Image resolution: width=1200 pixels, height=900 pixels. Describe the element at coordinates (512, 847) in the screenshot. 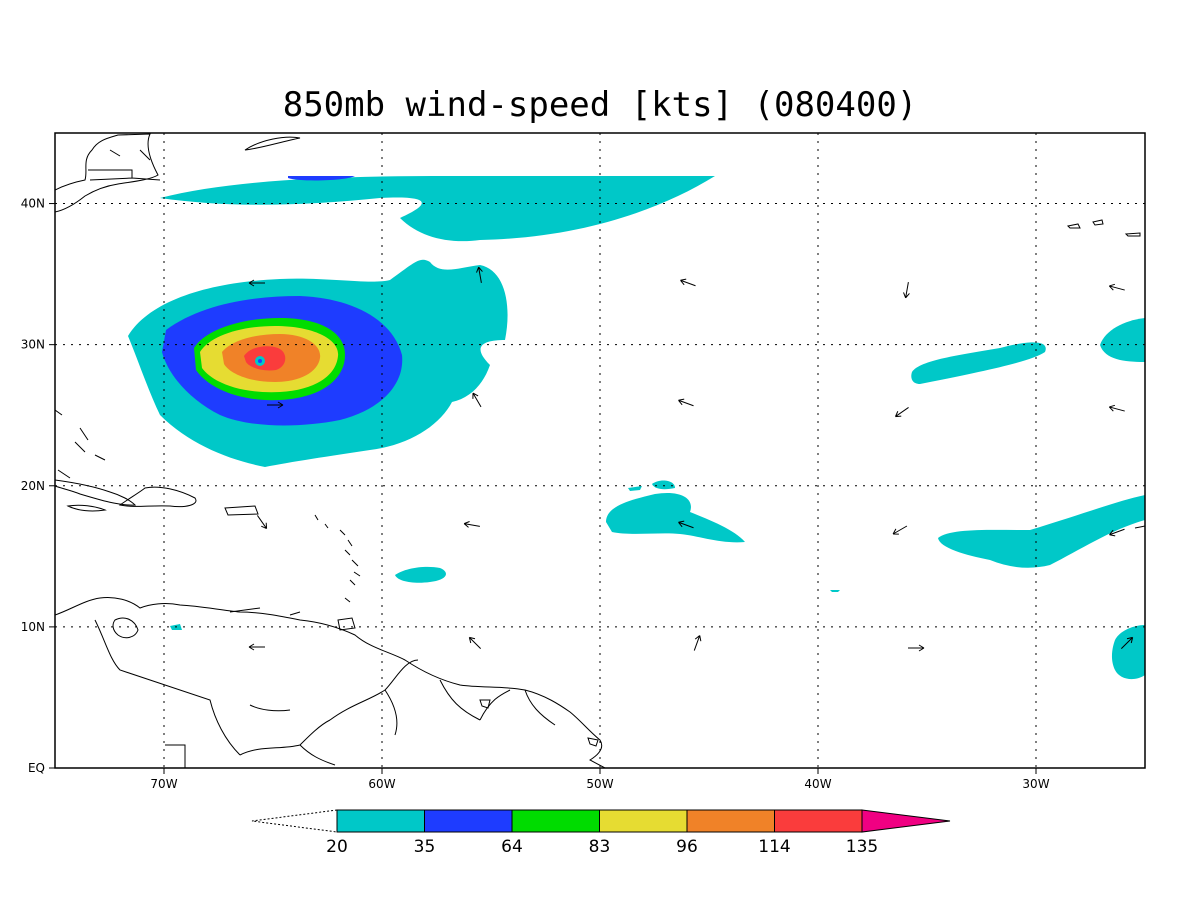

I see `colorbar-level-label: 64` at that location.